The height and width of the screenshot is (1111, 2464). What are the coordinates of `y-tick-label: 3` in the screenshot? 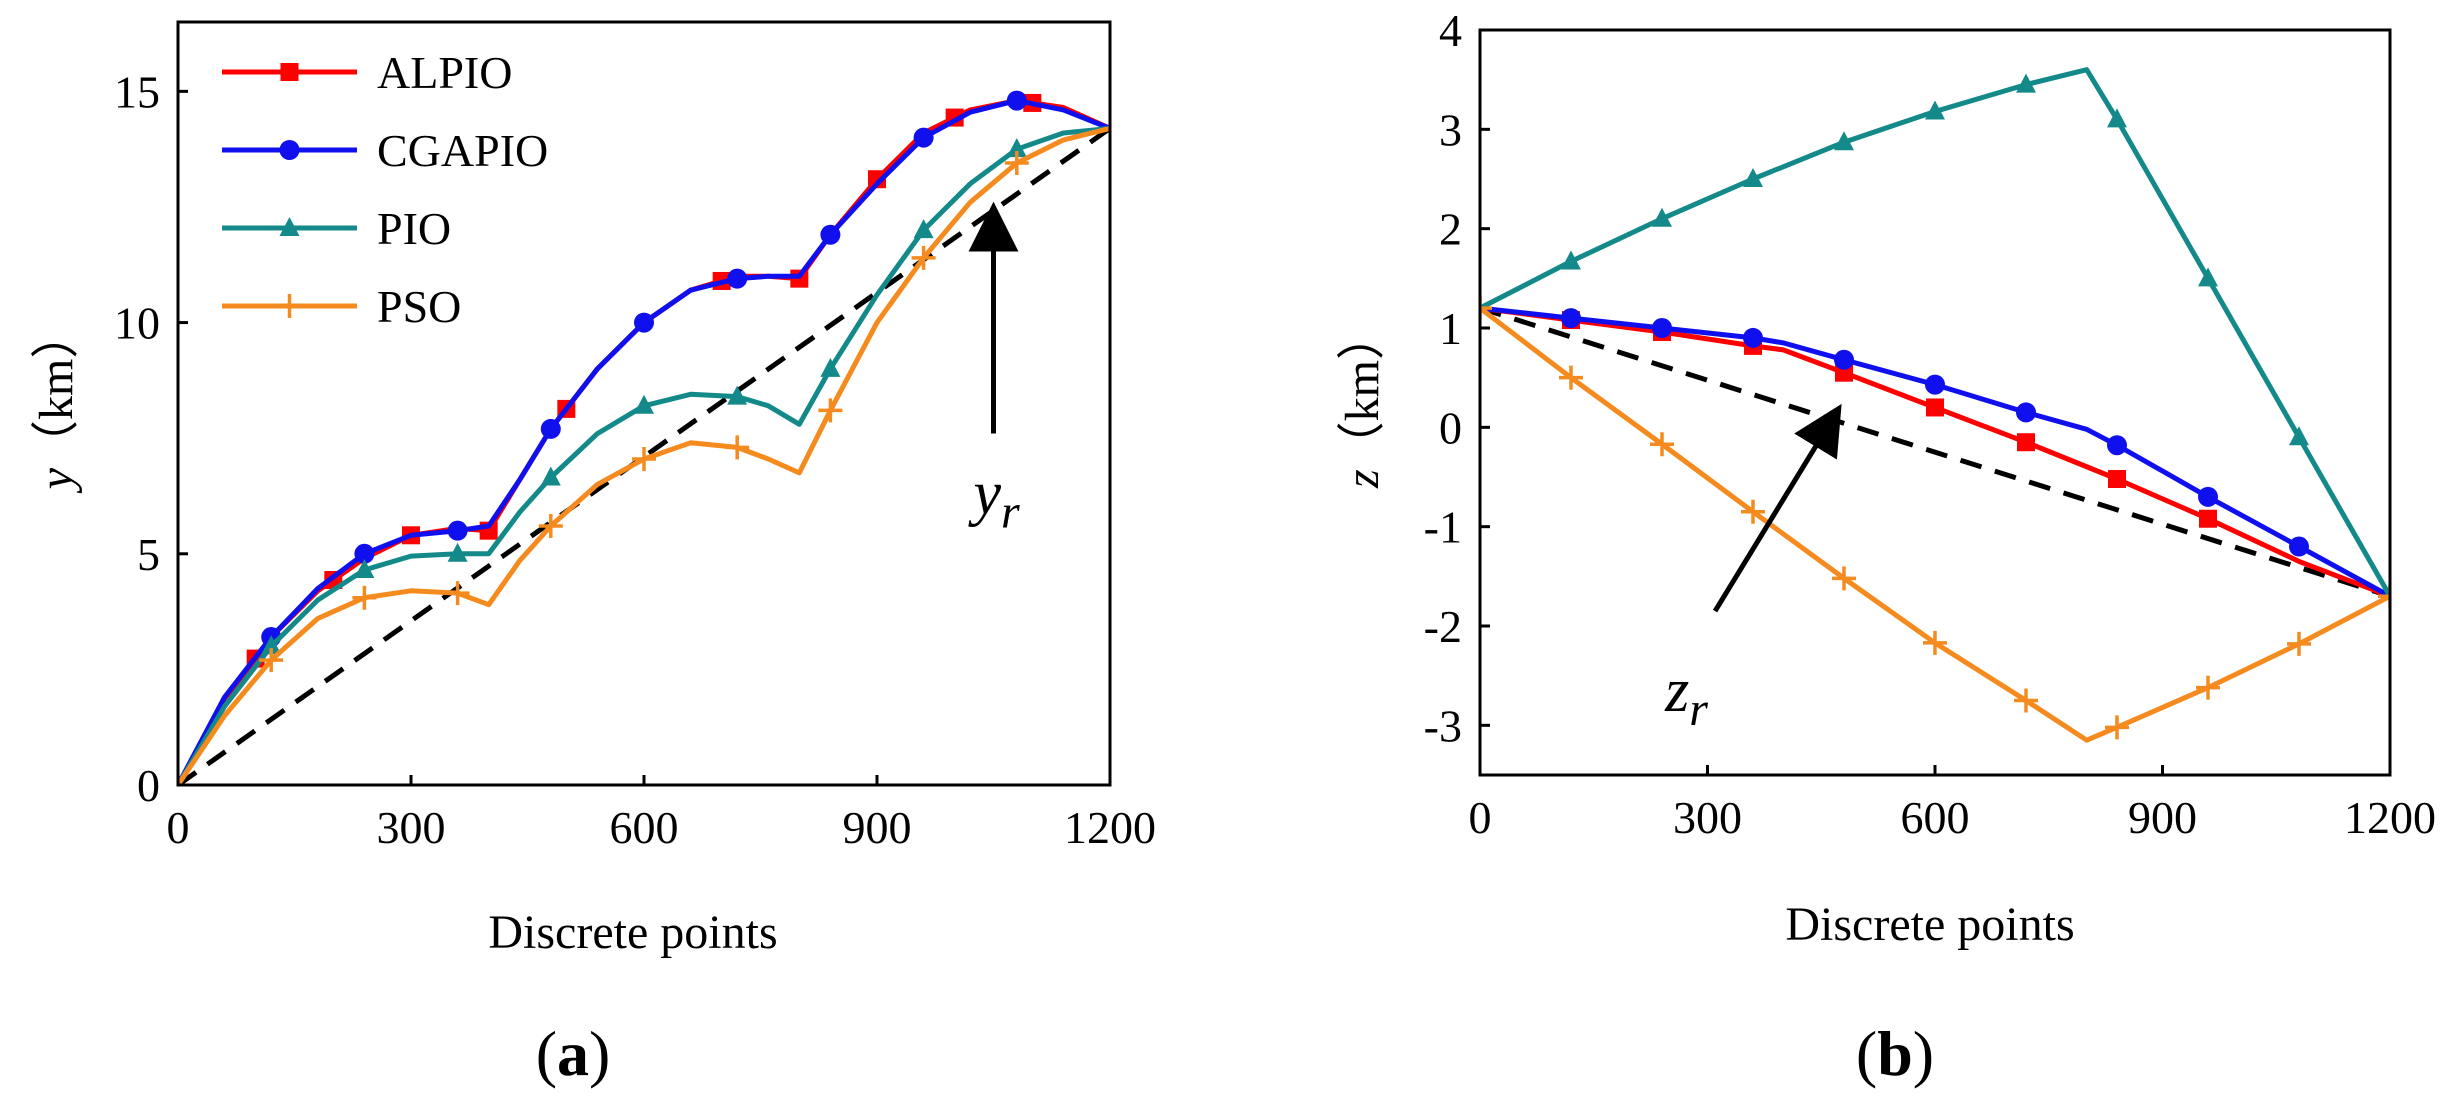 It's located at (1450, 129).